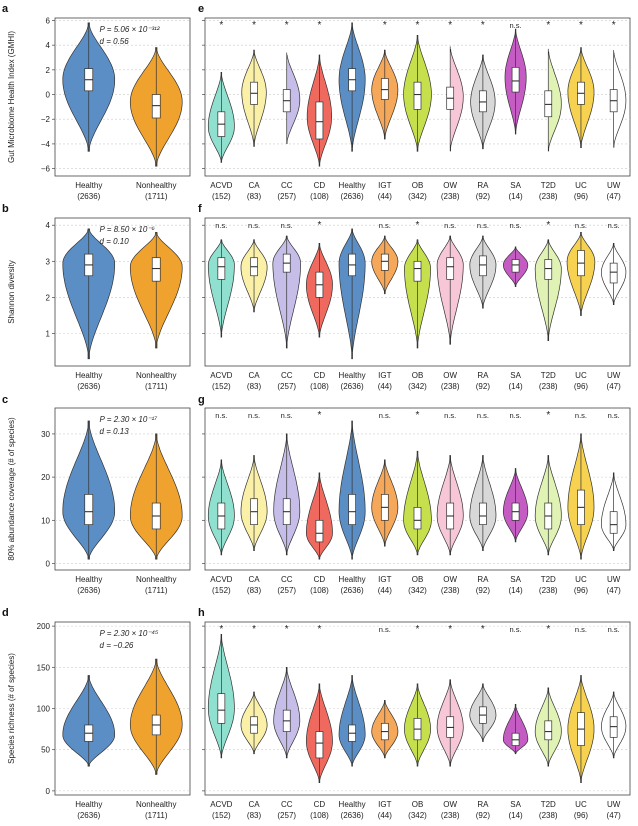 The image size is (638, 826). What do you see at coordinates (385, 815) in the screenshot?
I see `x-tick-count: (44)` at bounding box center [385, 815].